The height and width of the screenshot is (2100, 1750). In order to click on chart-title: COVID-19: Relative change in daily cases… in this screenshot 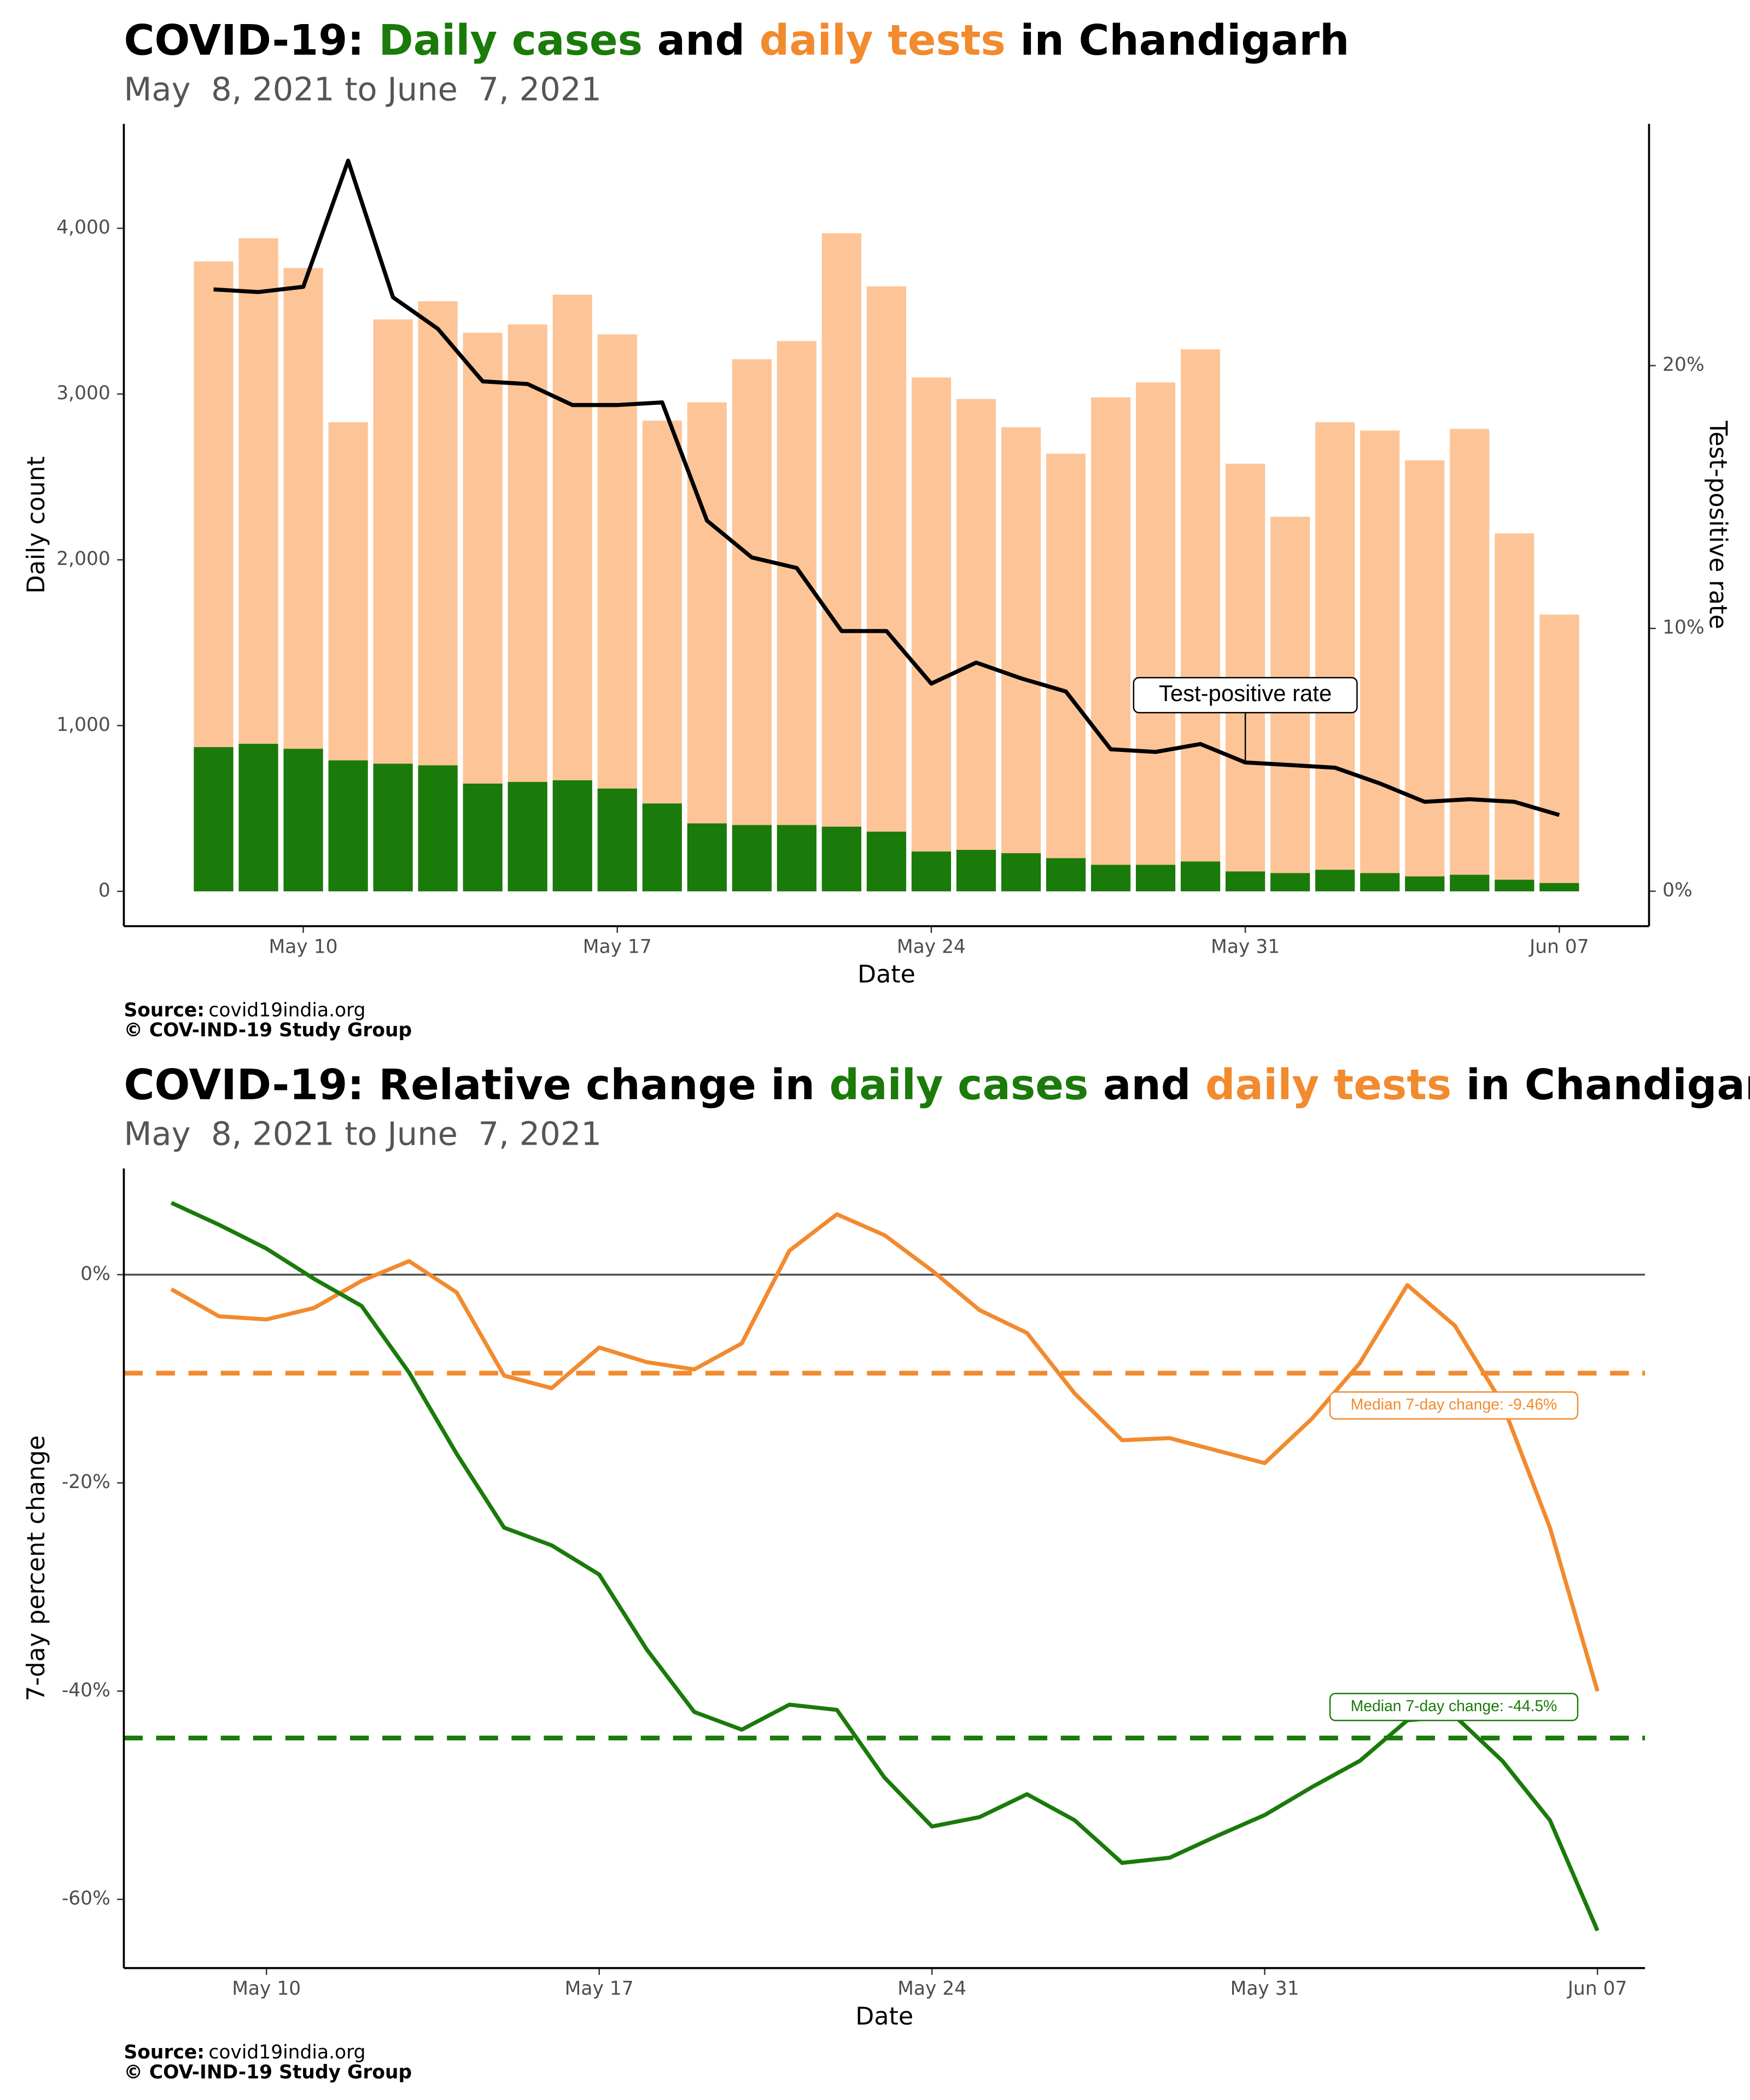, I will do `click(937, 1084)`.